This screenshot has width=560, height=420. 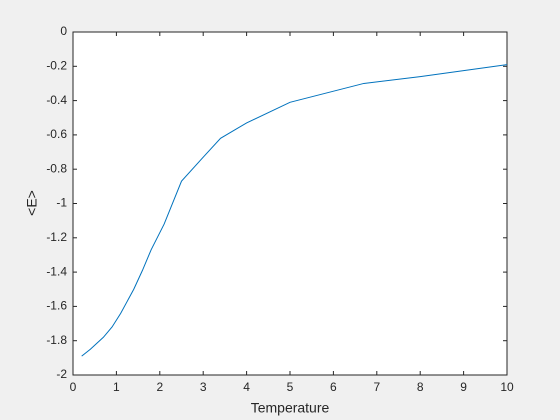 I want to click on x-tick-label: 7, so click(x=376, y=387).